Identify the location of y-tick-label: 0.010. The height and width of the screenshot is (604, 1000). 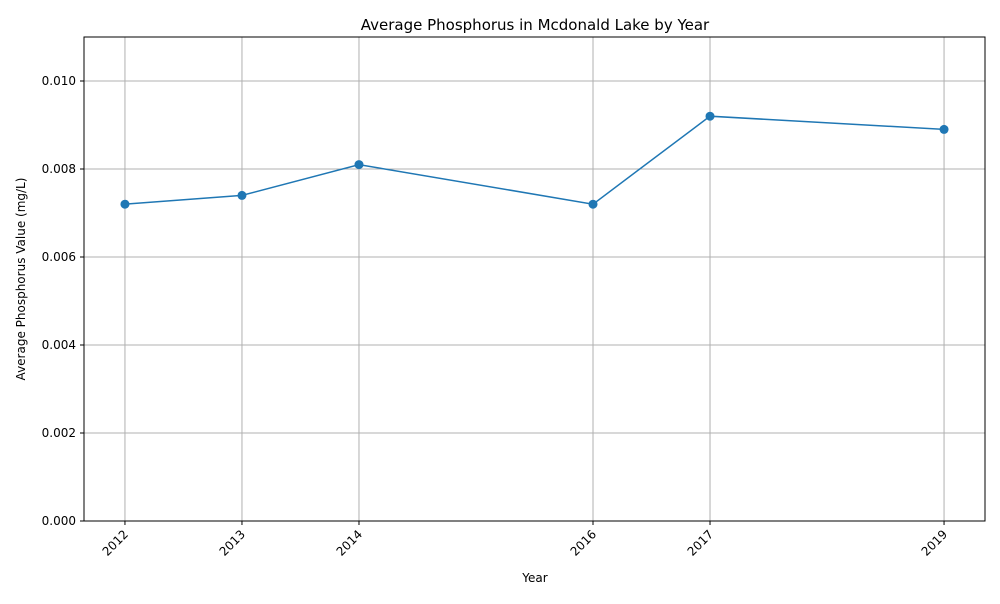
(59, 81).